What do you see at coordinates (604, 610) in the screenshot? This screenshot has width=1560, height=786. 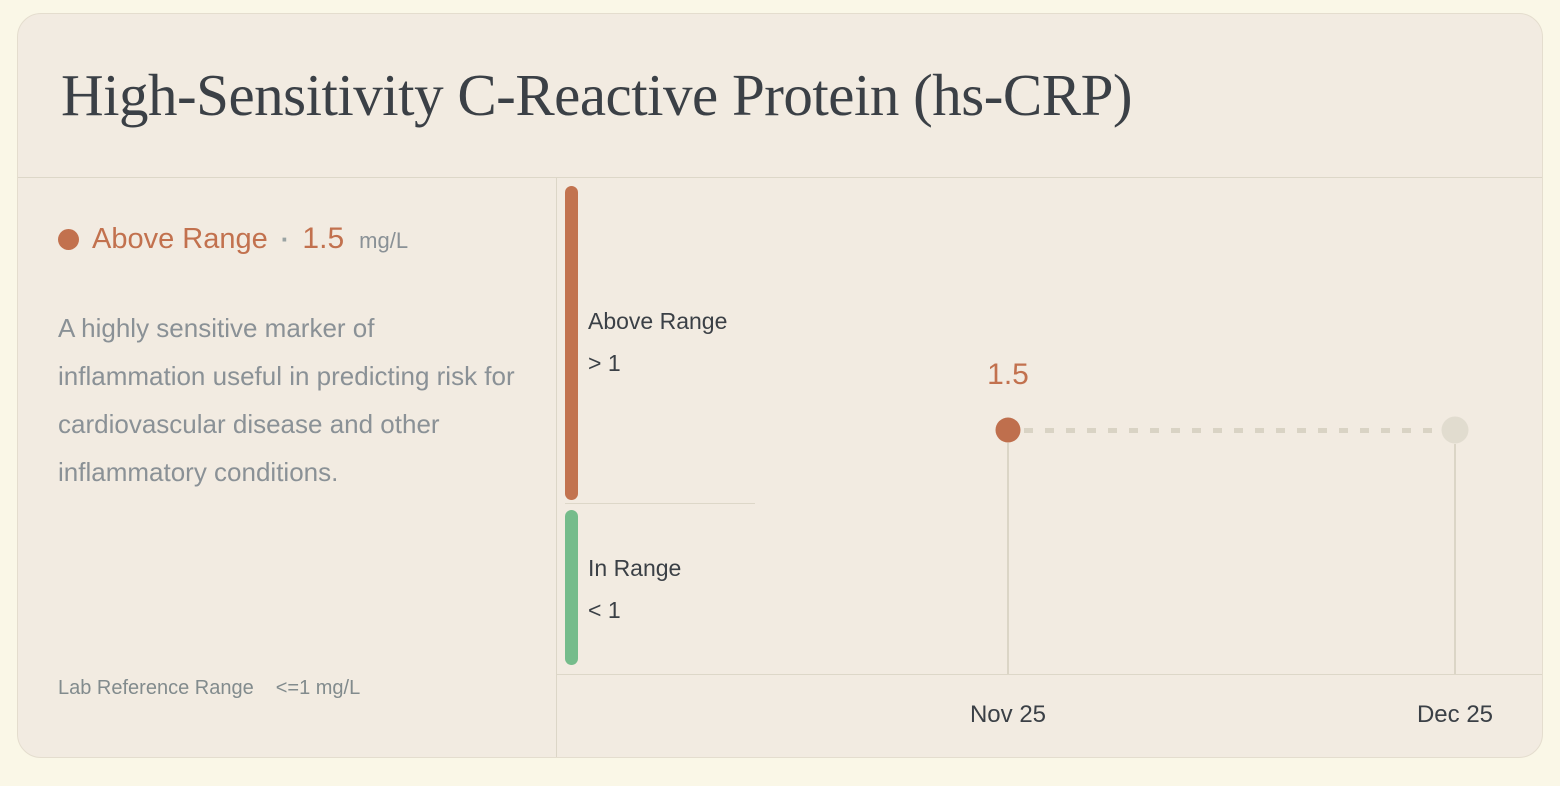 I see `in-range-band-threshold: < 1` at bounding box center [604, 610].